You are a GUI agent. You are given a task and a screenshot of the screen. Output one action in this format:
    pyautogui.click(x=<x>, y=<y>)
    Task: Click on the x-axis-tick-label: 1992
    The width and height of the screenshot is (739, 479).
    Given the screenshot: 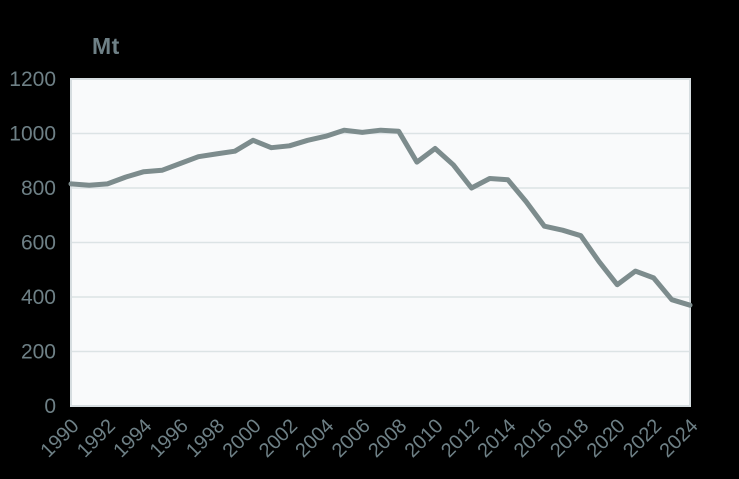 What is the action you would take?
    pyautogui.click(x=96, y=438)
    